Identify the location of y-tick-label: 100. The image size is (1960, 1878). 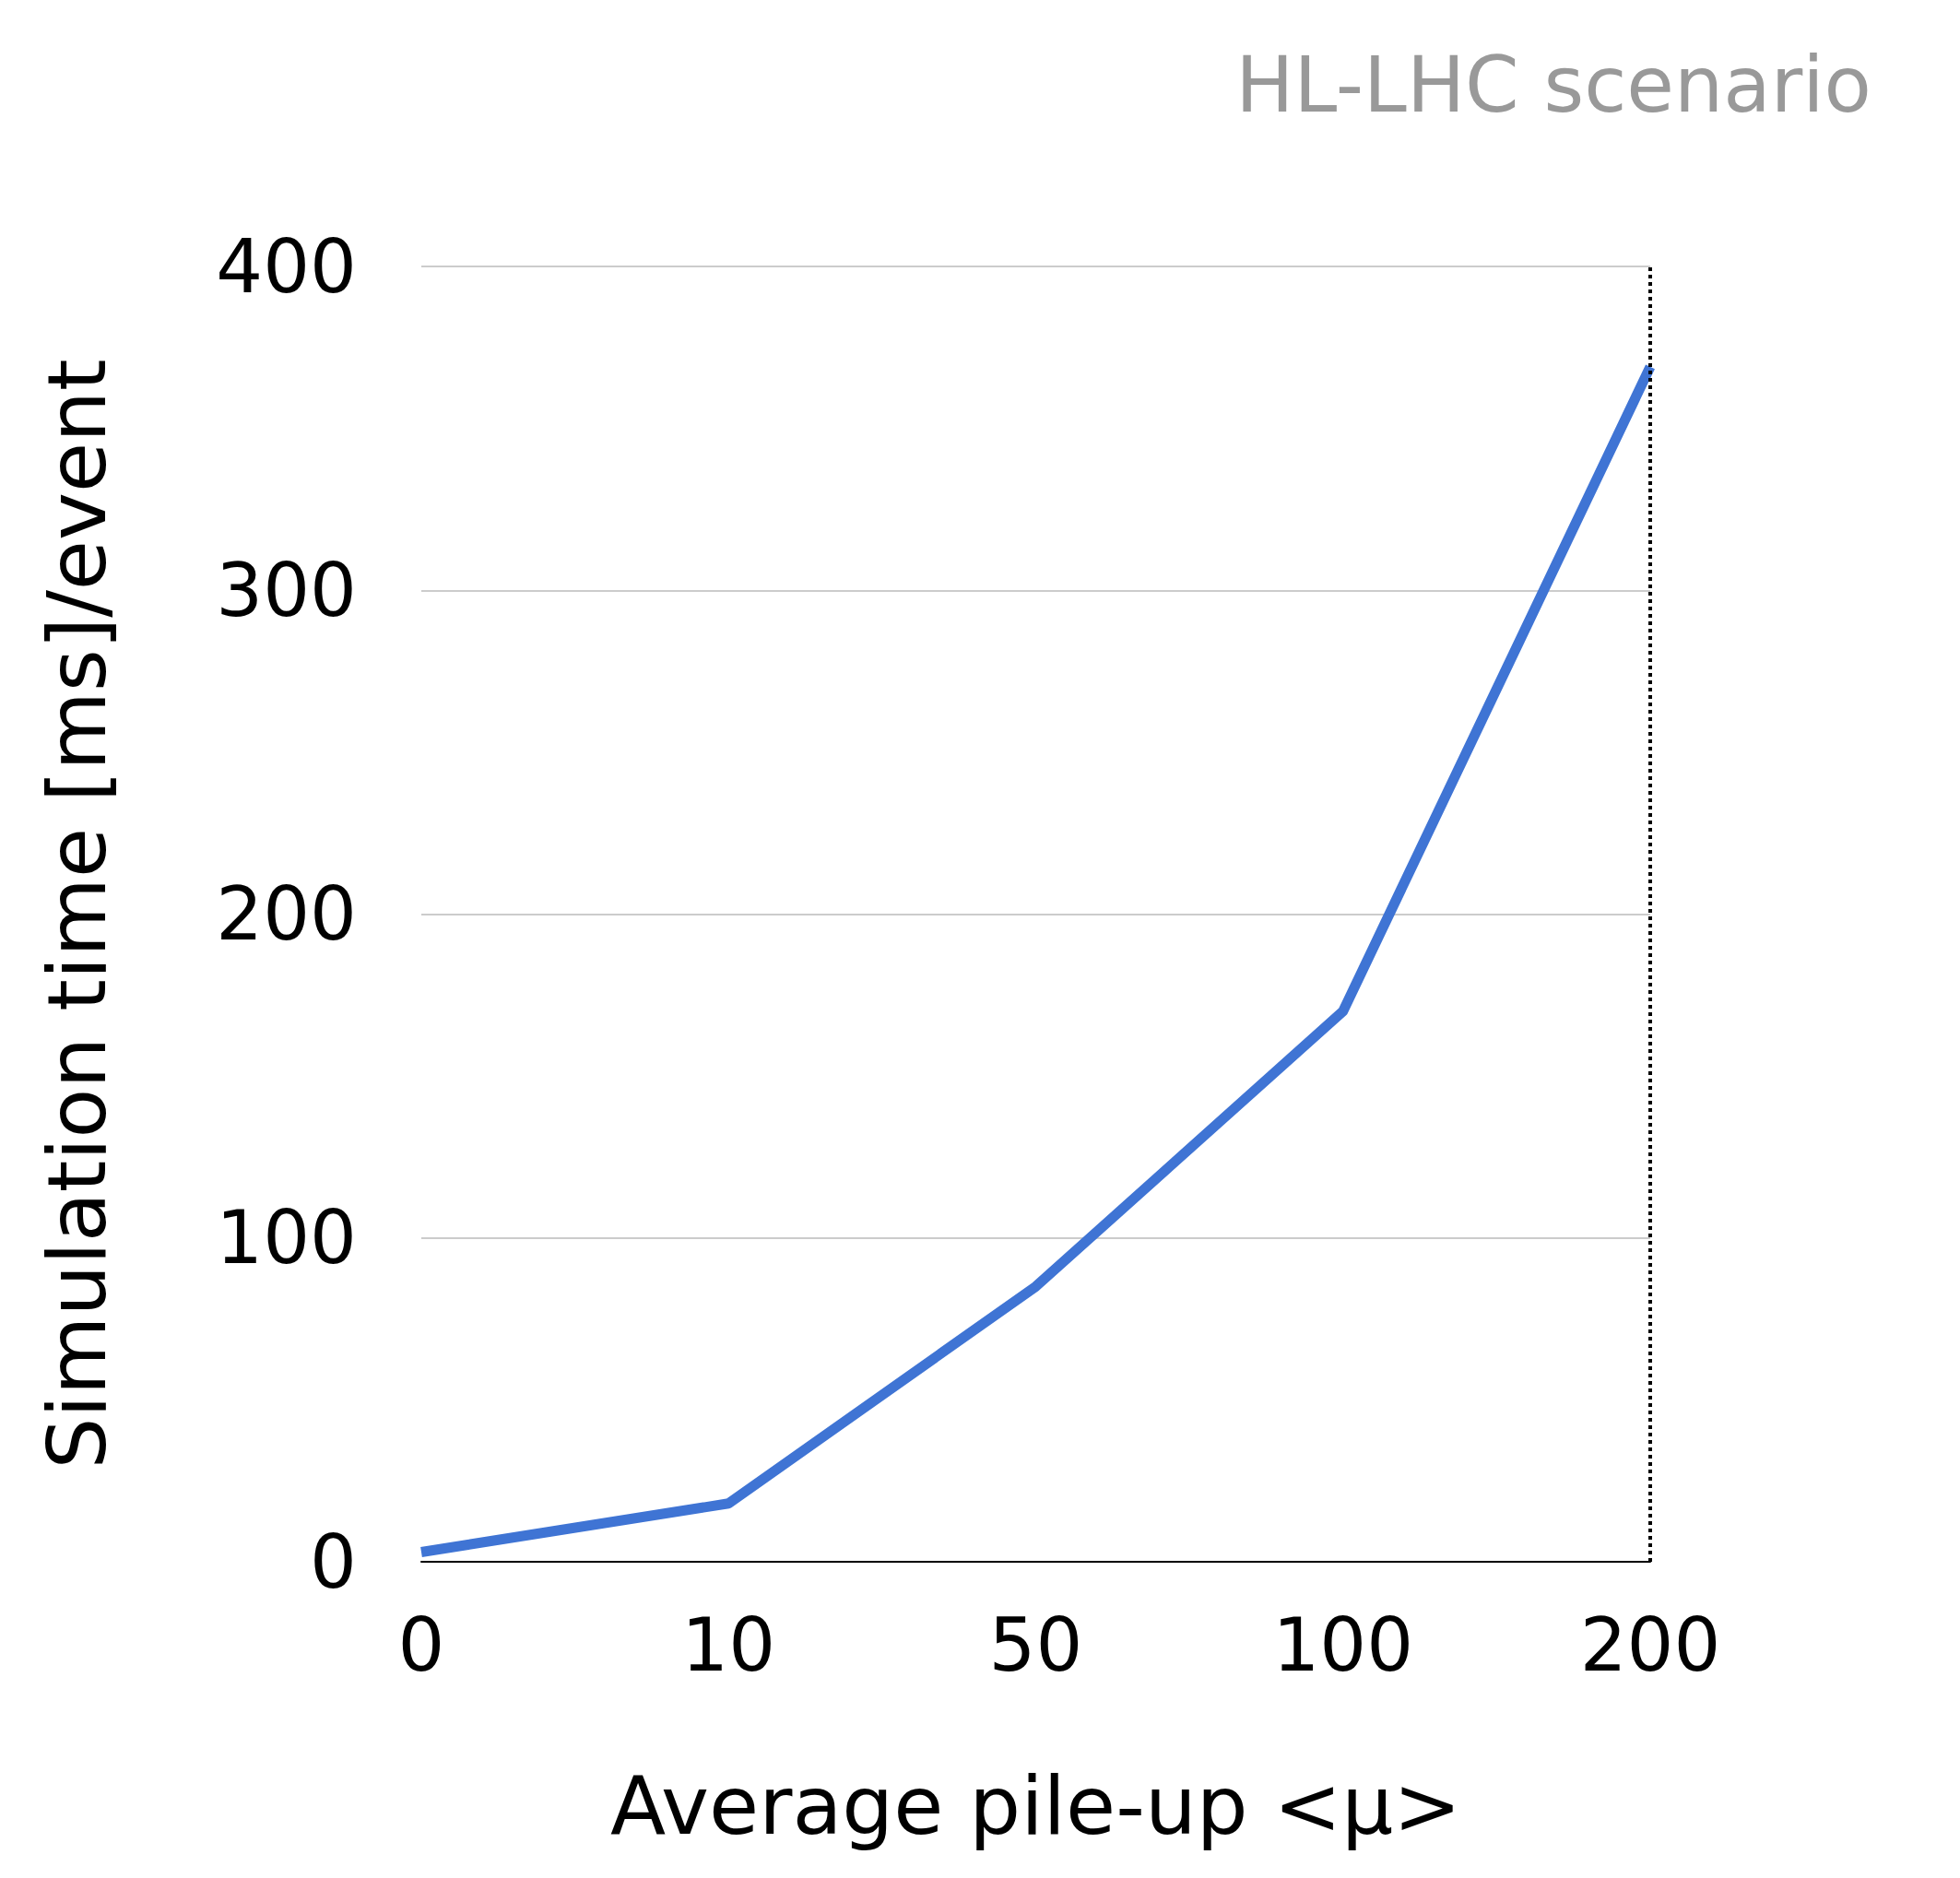
(286, 1238).